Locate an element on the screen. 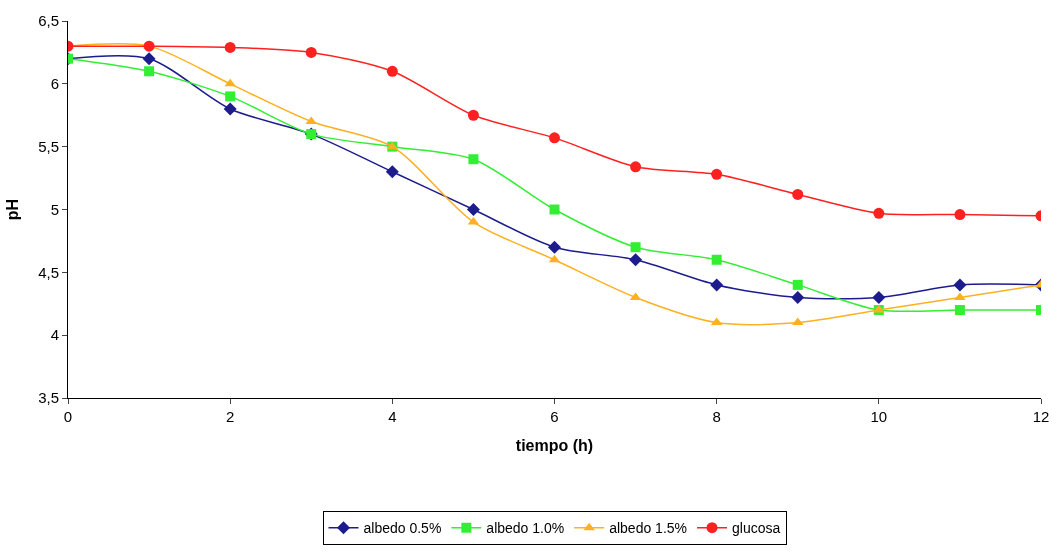 This screenshot has width=1061, height=557. x-tick-label: 6 is located at coordinates (554, 416).